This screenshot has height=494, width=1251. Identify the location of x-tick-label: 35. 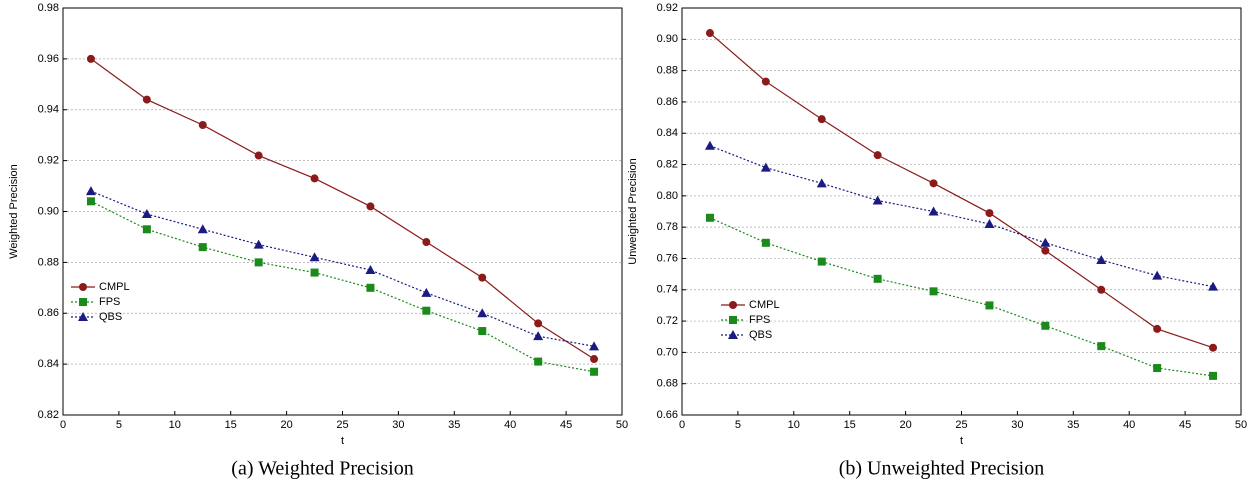
(1073, 425).